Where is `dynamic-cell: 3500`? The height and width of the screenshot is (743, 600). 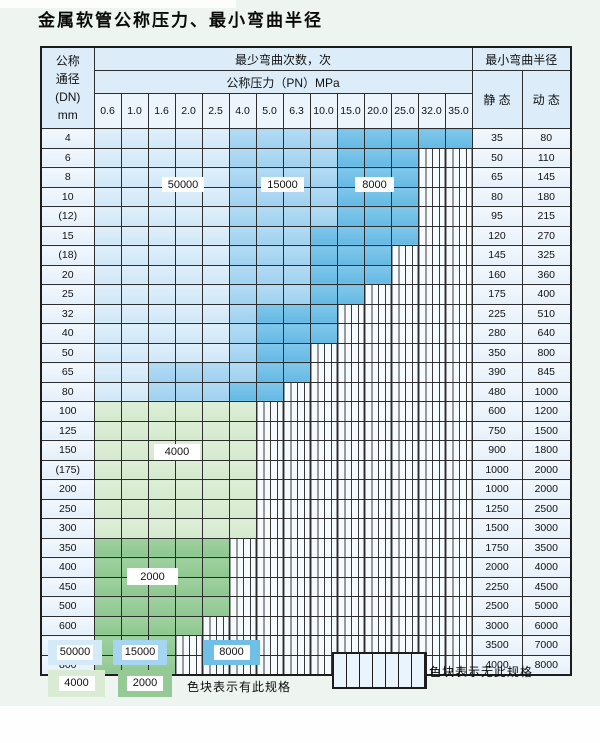
dynamic-cell: 3500 is located at coordinates (546, 547).